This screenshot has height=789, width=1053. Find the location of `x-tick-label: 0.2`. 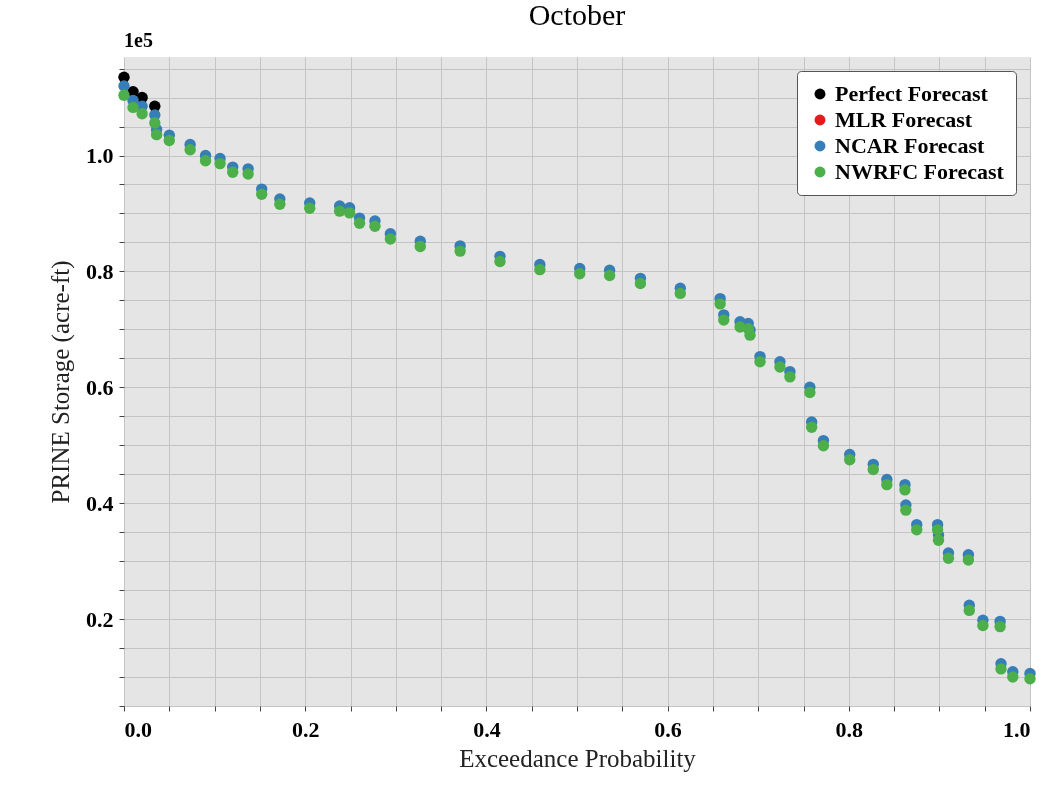

x-tick-label: 0.2 is located at coordinates (305, 729).